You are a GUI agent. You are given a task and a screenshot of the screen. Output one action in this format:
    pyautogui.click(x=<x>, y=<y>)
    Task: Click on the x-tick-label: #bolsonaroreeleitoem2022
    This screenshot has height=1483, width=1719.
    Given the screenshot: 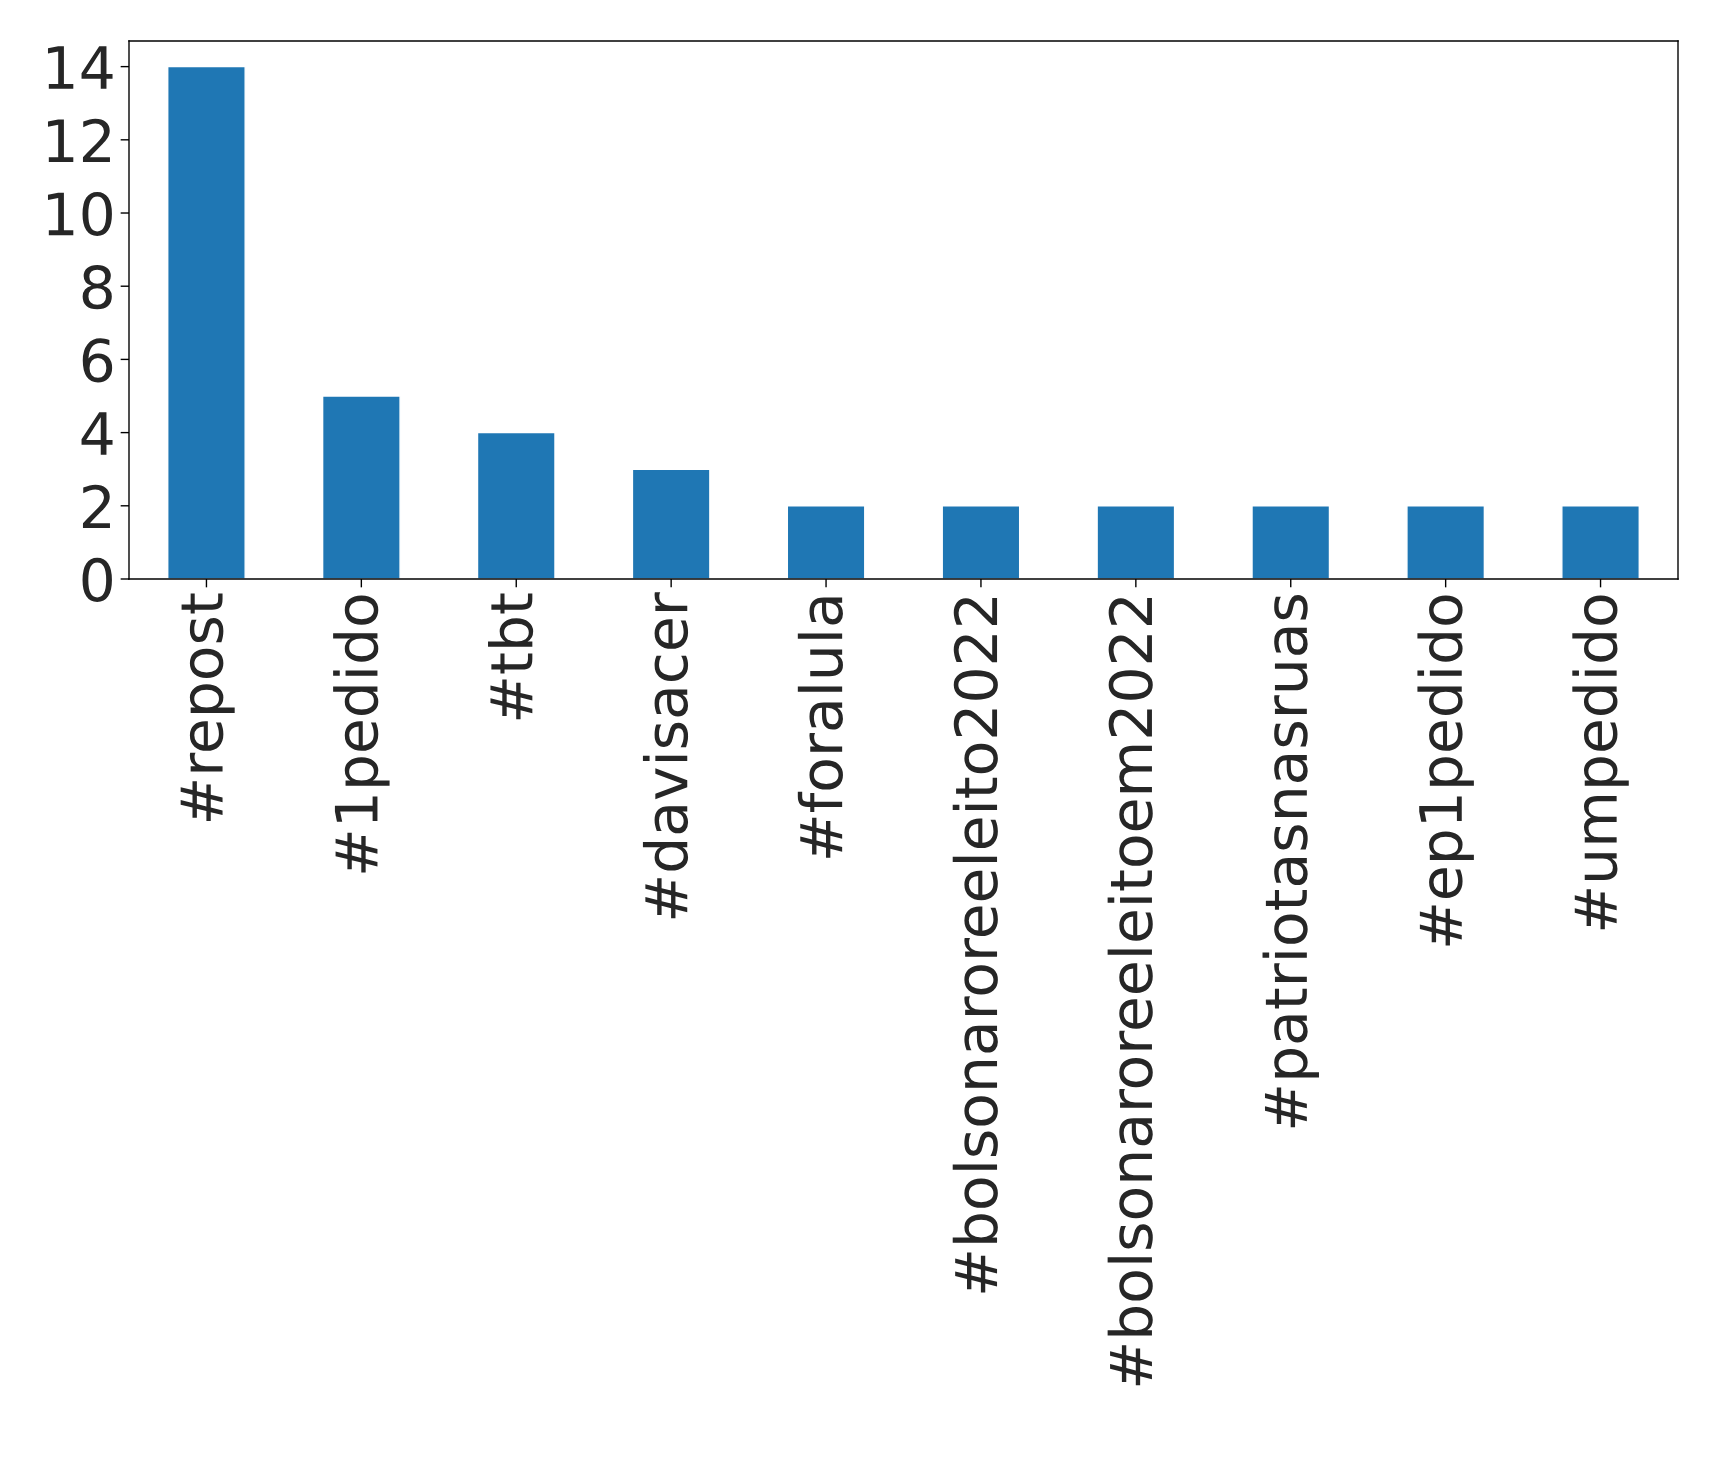 What is the action you would take?
    pyautogui.click(x=1130, y=992)
    